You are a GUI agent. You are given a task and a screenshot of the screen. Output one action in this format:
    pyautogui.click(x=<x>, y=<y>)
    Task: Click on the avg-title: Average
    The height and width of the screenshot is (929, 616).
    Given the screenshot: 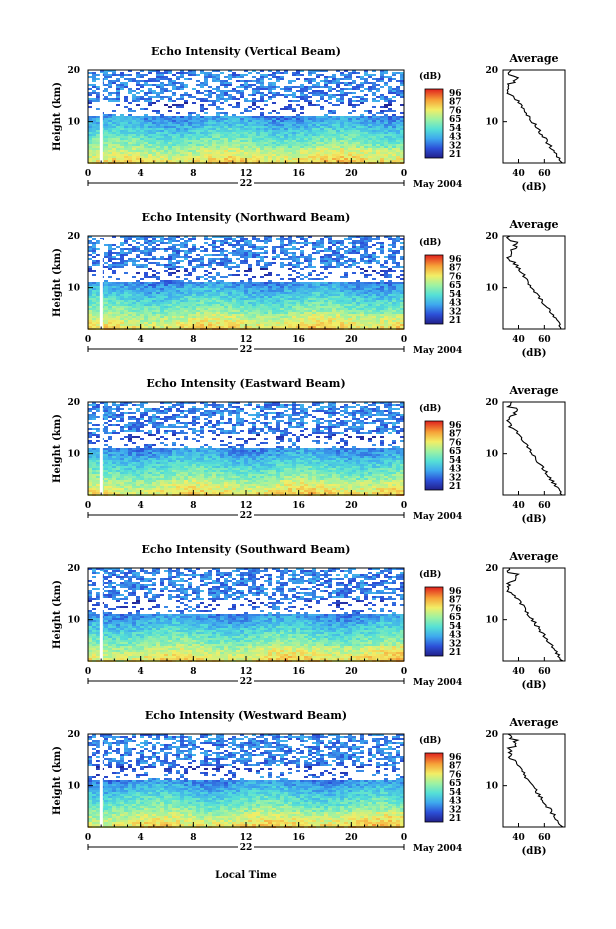 What is the action you would take?
    pyautogui.click(x=533, y=58)
    